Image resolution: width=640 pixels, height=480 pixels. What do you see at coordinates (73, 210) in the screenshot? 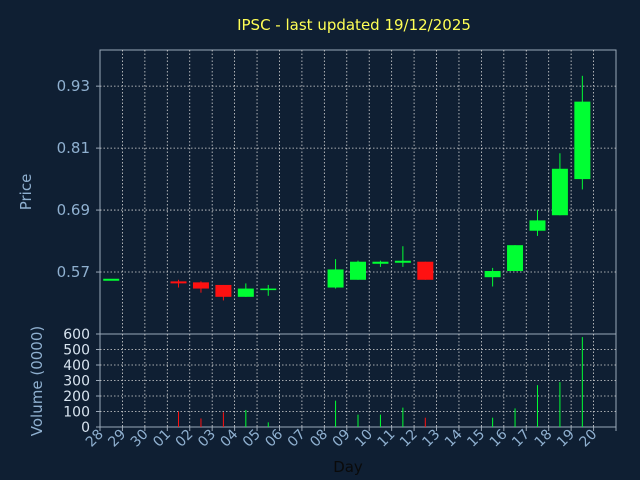
I see `price-y-tick-label: 0.69` at bounding box center [73, 210].